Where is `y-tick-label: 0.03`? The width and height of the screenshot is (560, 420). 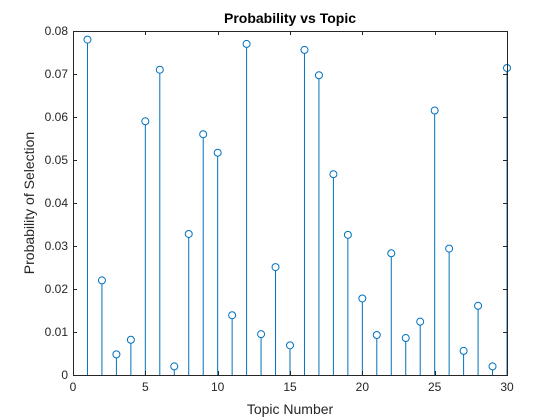 y-tick-label: 0.03 is located at coordinates (57, 246).